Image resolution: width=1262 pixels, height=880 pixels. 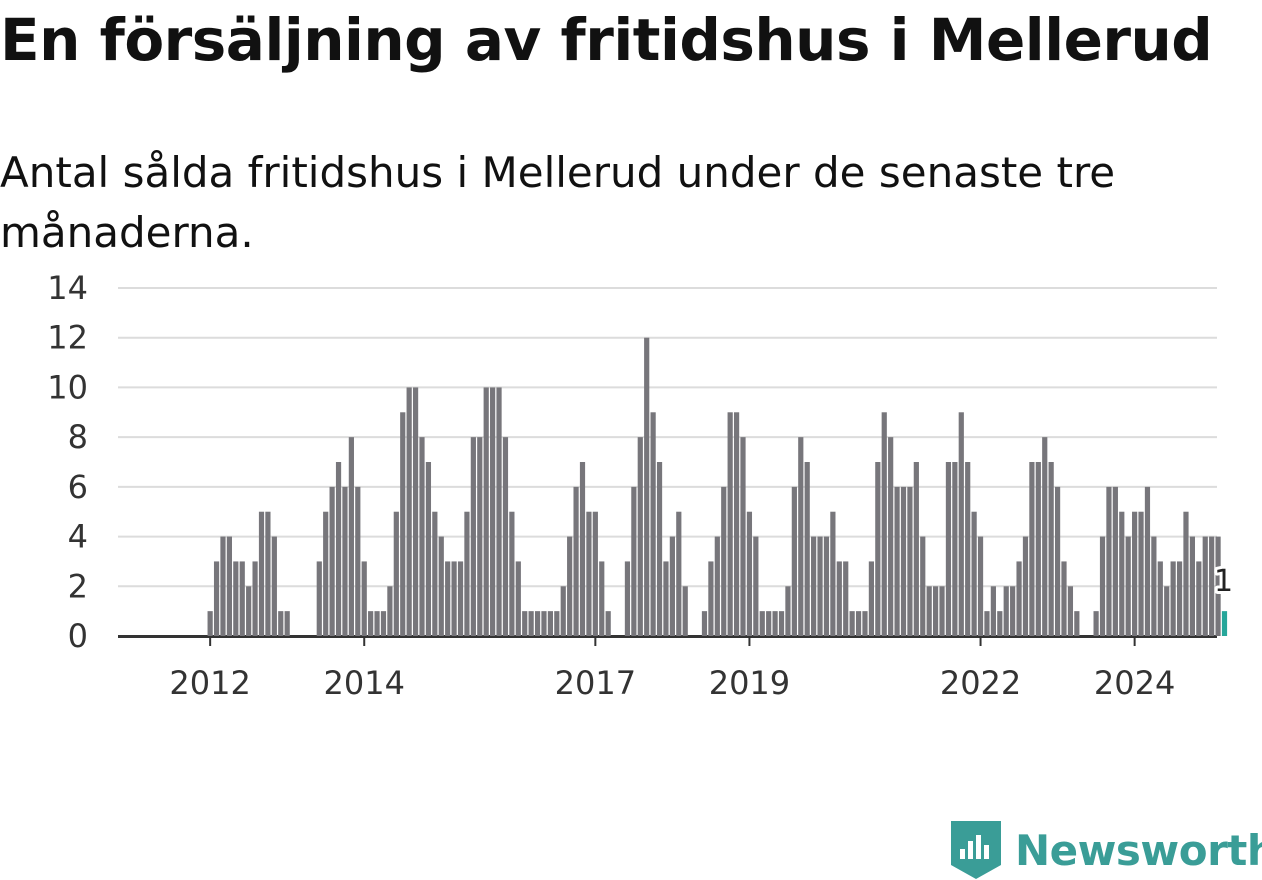 I want to click on brand-name: Newsworthy, so click(x=1138, y=850).